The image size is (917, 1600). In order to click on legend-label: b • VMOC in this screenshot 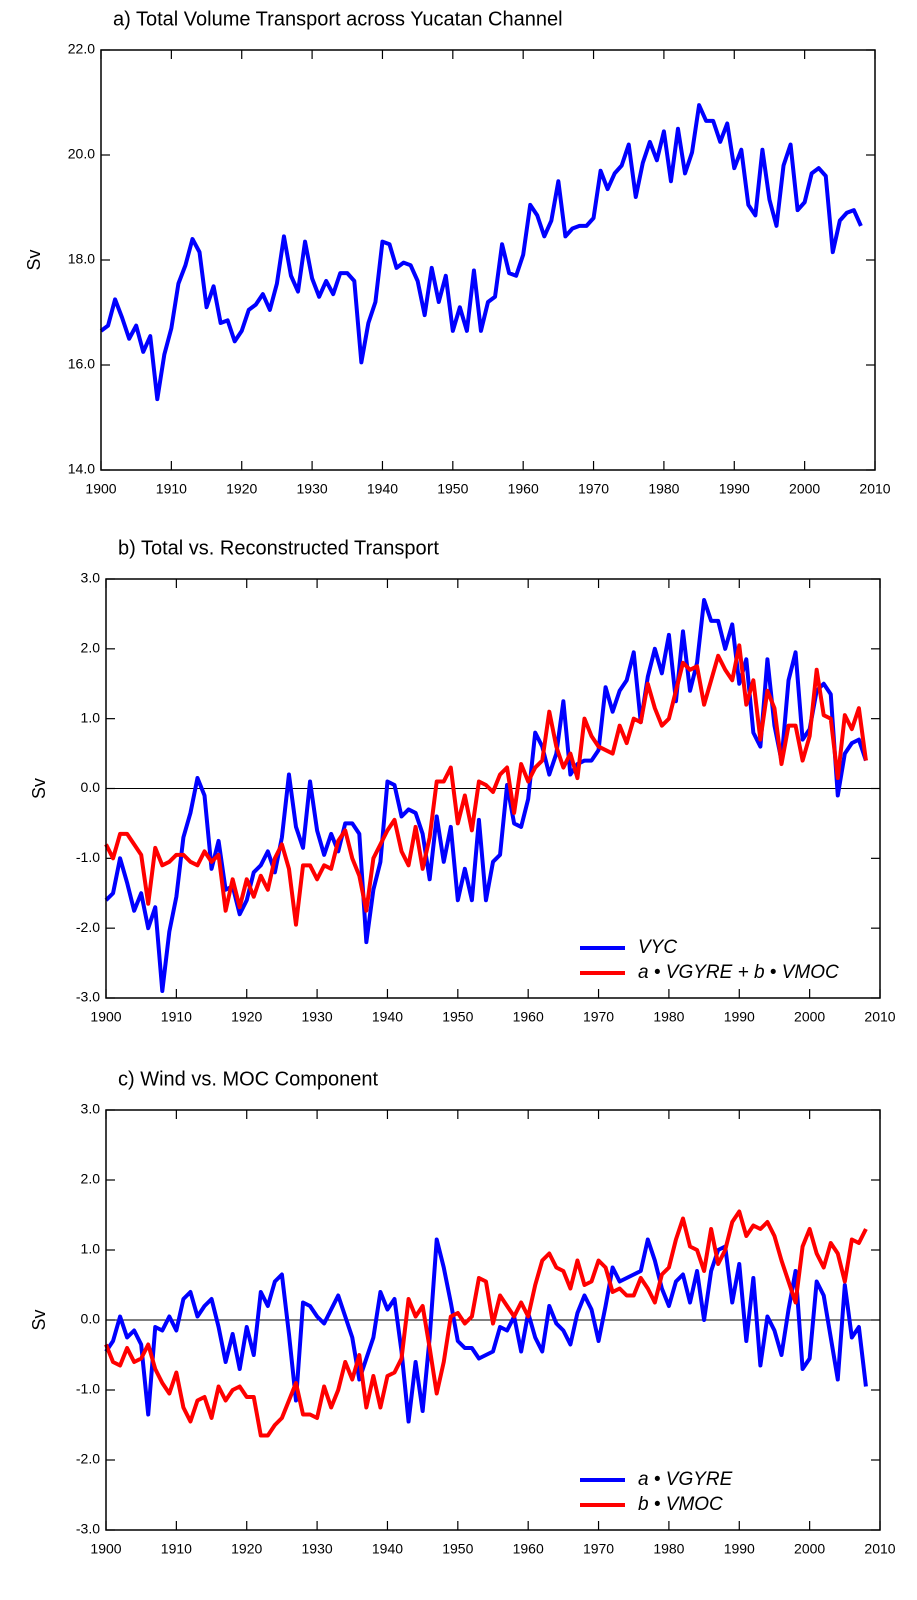, I will do `click(680, 1504)`.